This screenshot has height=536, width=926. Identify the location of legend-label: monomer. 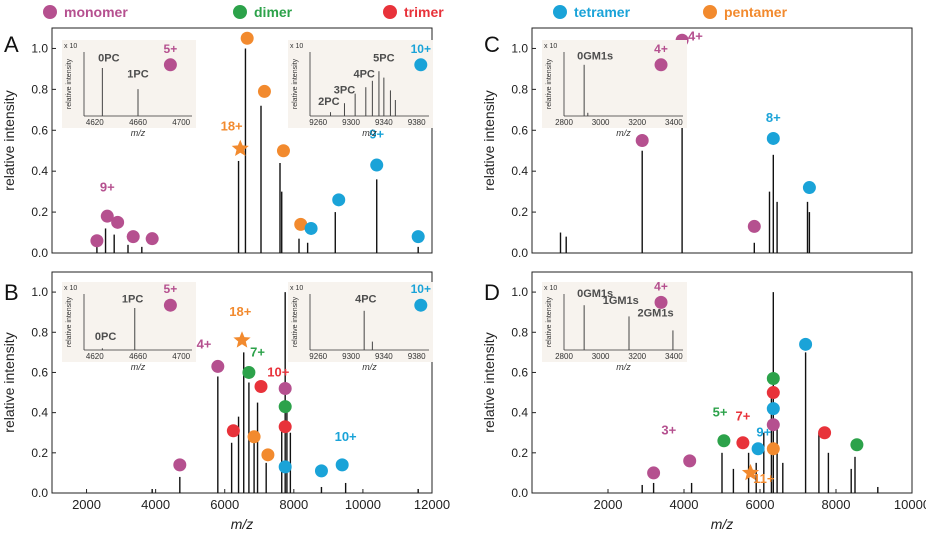
(96, 12).